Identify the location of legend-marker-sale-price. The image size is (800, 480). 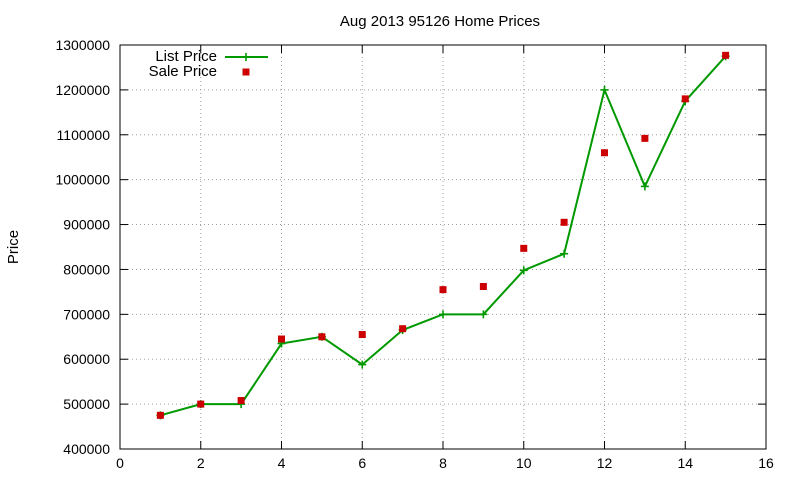
(246, 72).